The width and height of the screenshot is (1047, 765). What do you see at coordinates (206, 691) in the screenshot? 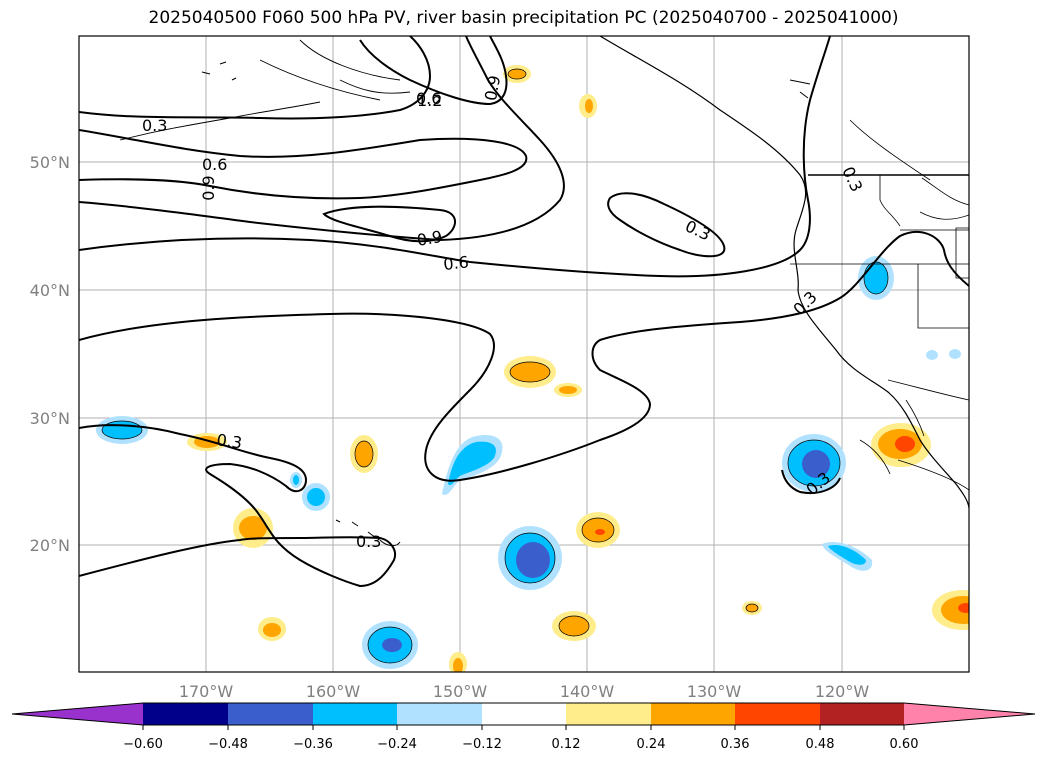
I see `lon-label: 170°W` at bounding box center [206, 691].